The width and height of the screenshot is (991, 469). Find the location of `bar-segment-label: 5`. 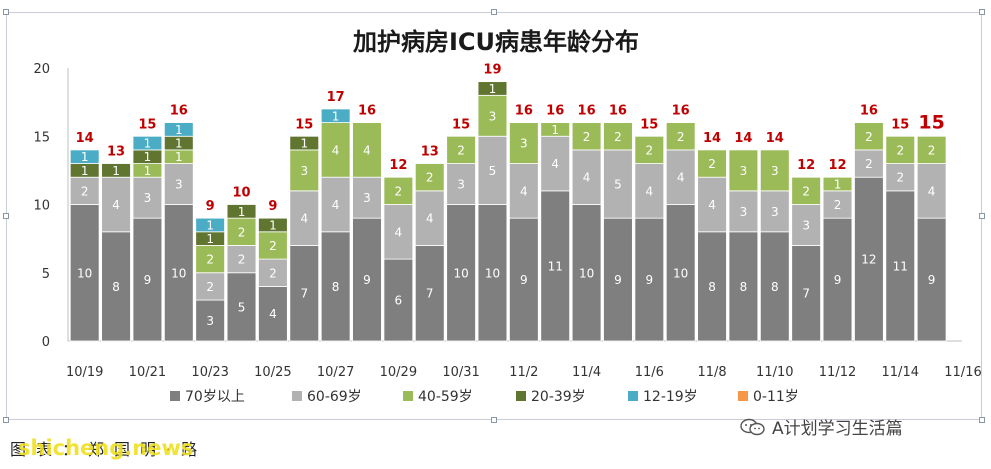

bar-segment-label: 5 is located at coordinates (618, 185).